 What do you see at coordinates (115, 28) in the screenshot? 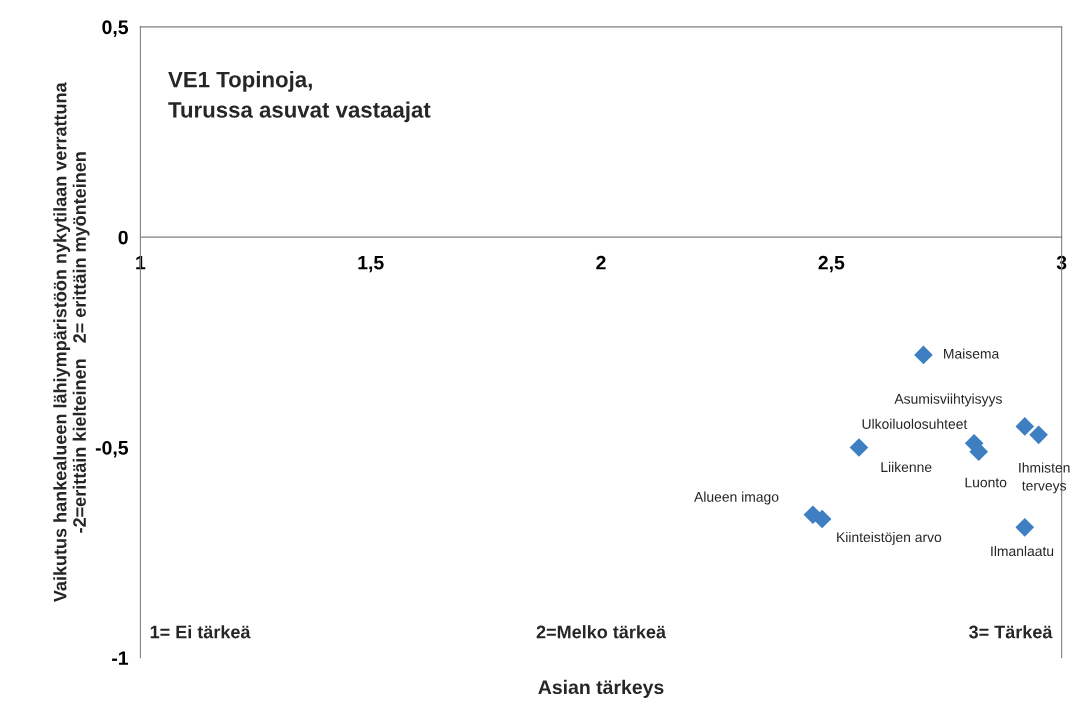
I see `y-tick-label: 0,5` at bounding box center [115, 28].